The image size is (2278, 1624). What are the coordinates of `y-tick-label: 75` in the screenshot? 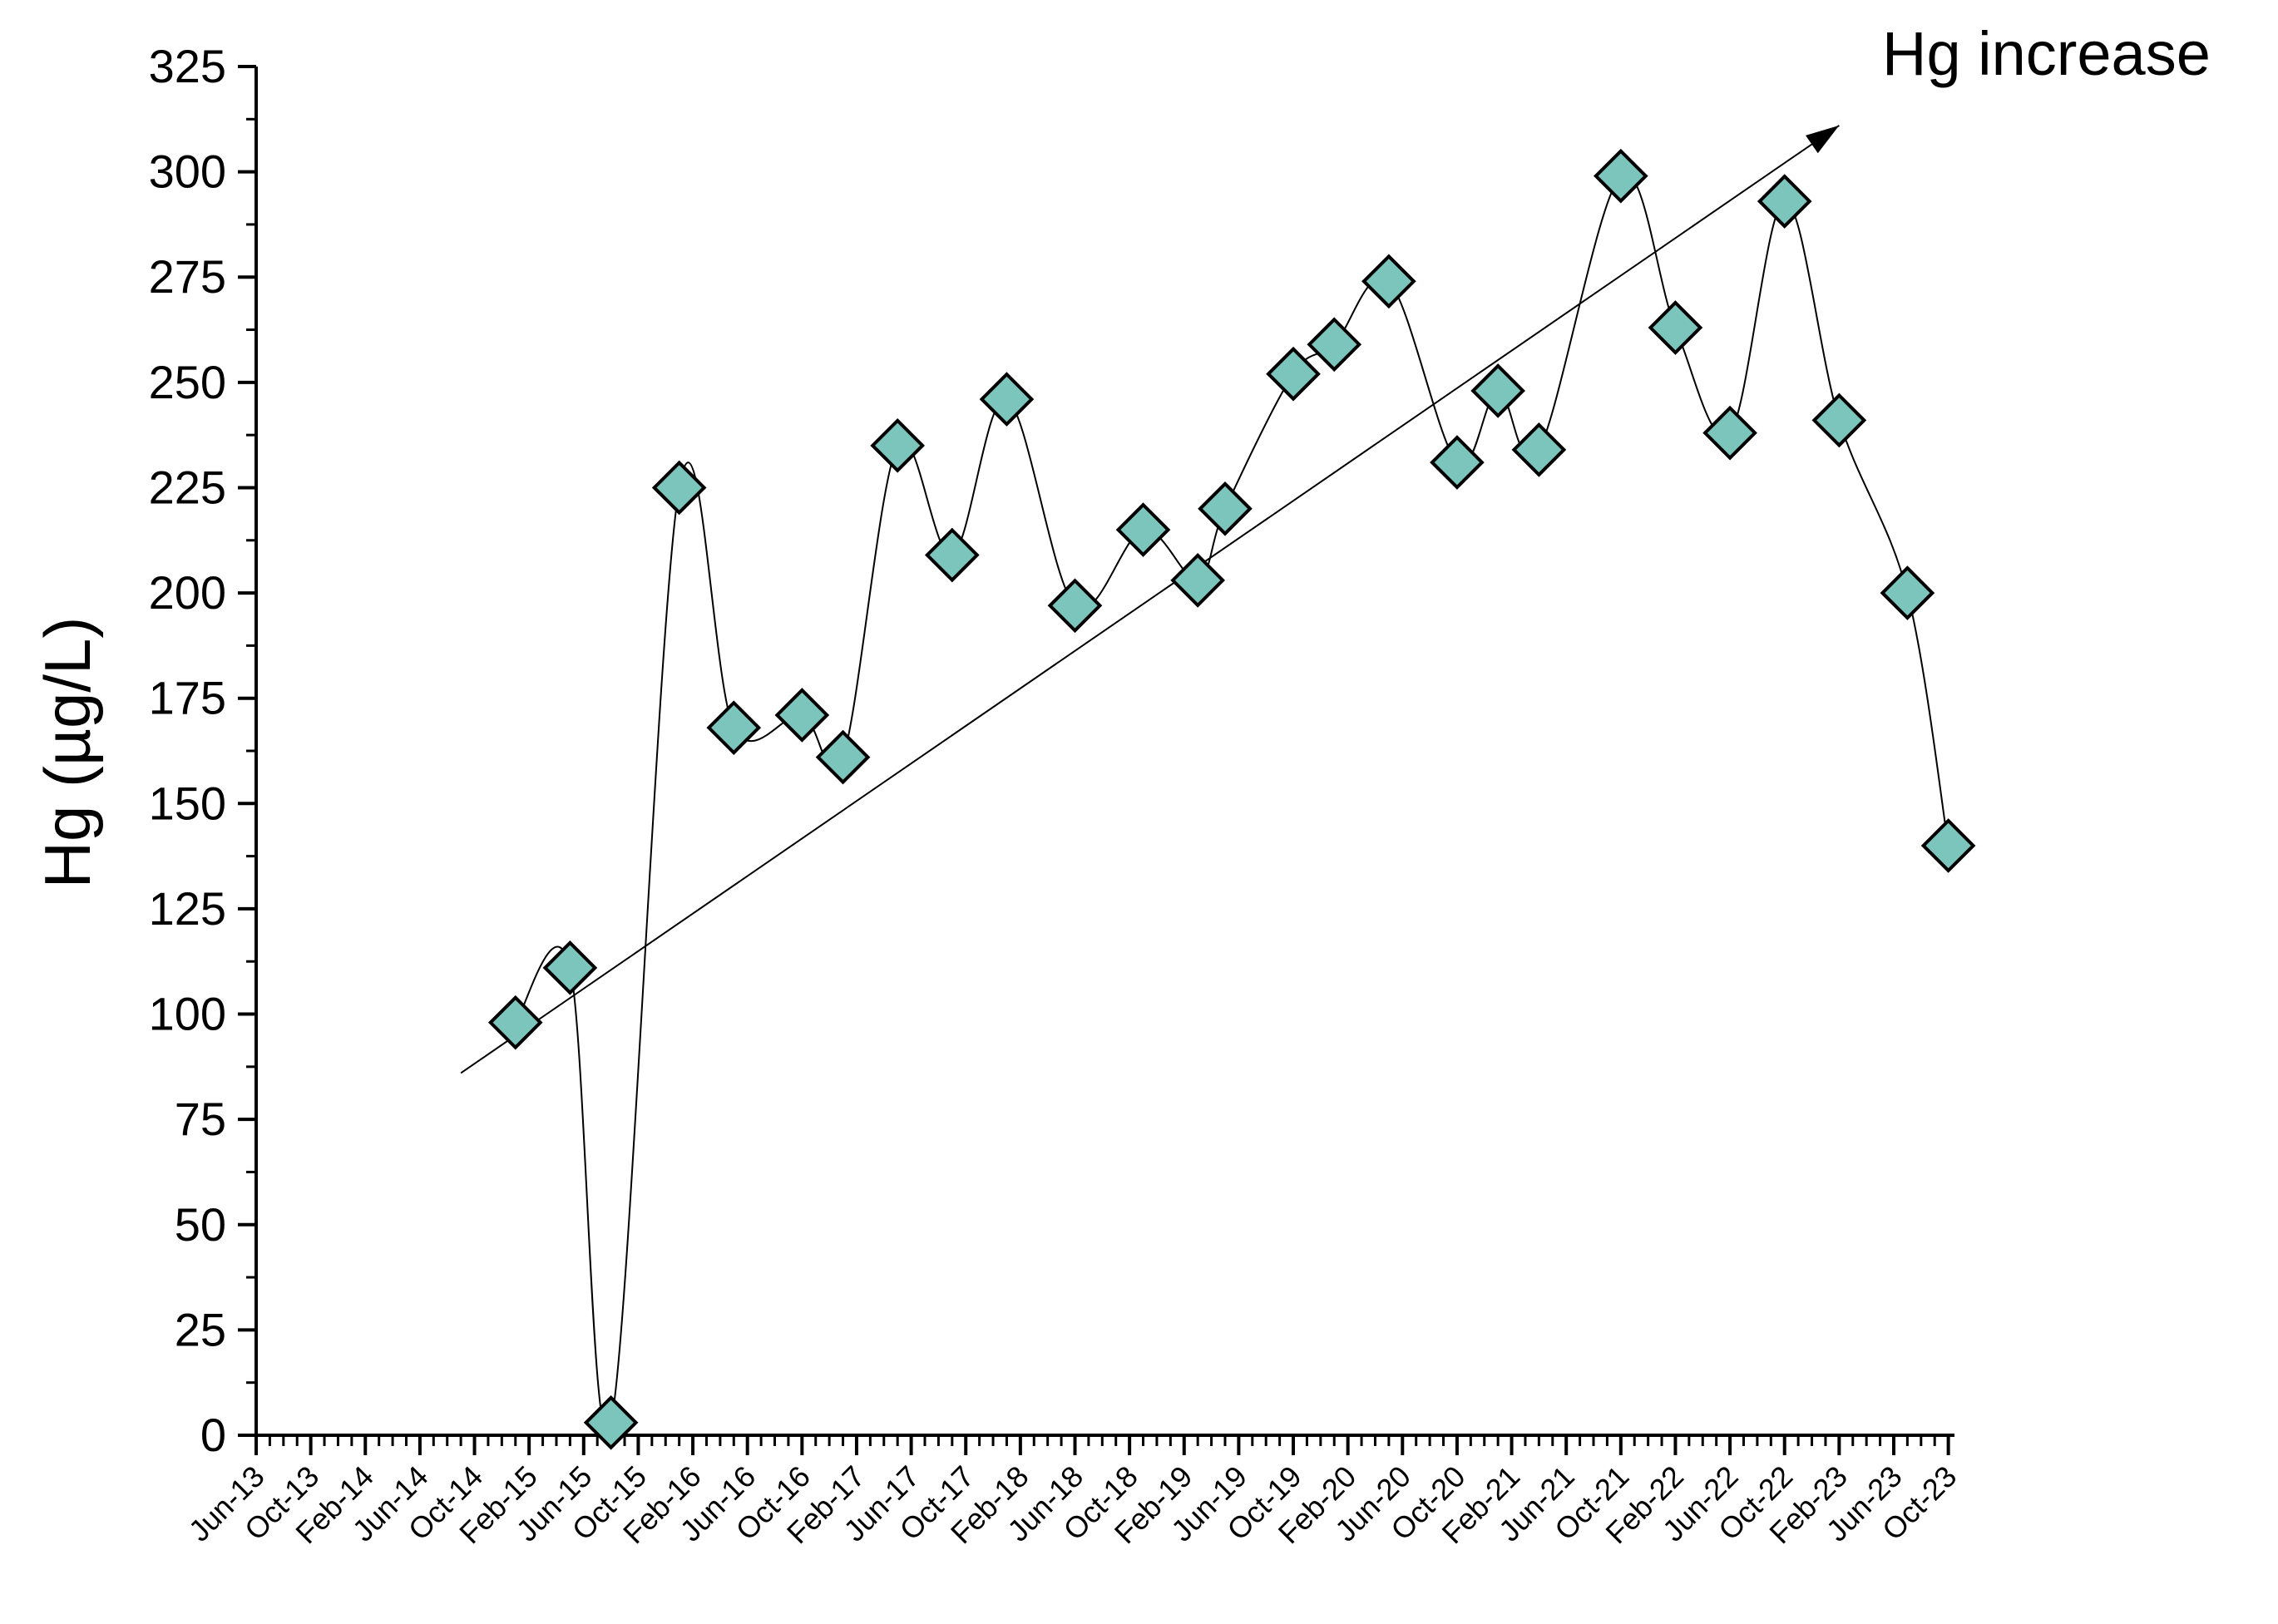 It's located at (200, 1119).